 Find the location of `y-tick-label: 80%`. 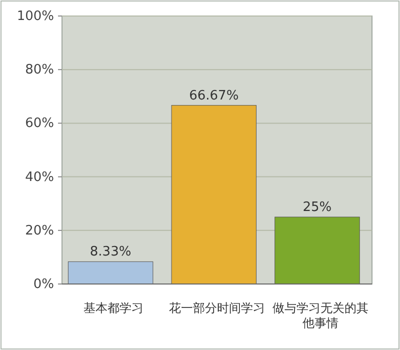

y-tick-label: 80% is located at coordinates (39, 70).